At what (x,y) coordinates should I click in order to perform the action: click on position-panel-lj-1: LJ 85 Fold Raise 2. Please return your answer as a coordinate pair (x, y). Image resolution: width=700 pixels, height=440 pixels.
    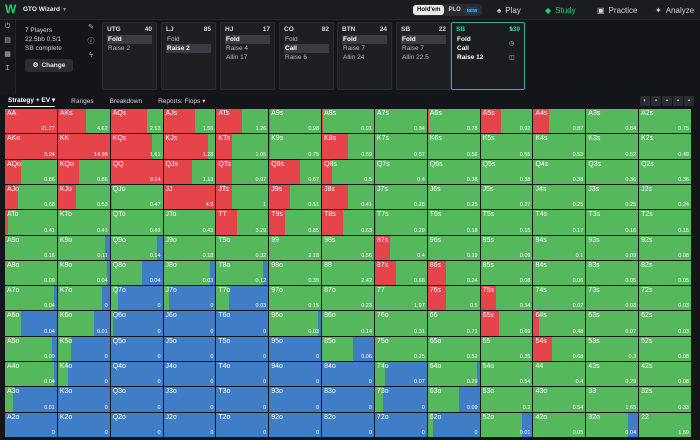
    Looking at the image, I should click on (188, 56).